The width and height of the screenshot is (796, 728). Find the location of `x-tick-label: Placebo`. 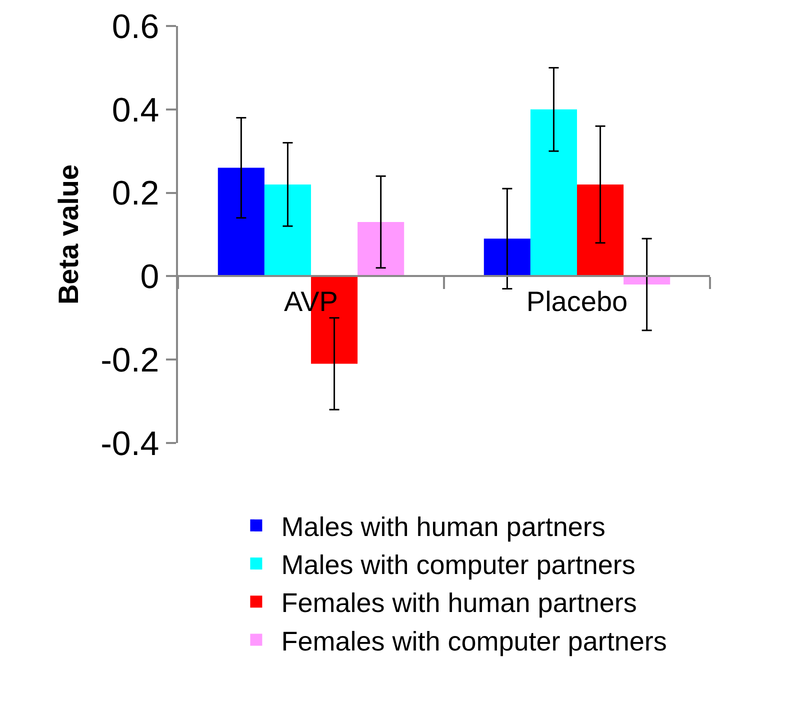

x-tick-label: Placebo is located at coordinates (577, 301).